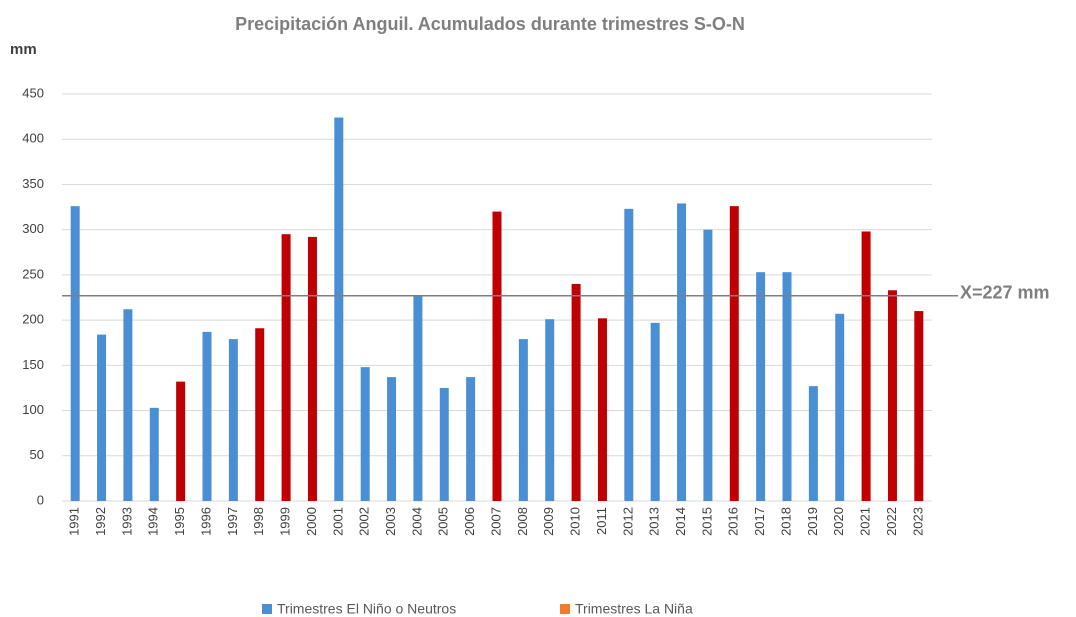  Describe the element at coordinates (680, 521) in the screenshot. I see `x-tick-label: 2014` at that location.